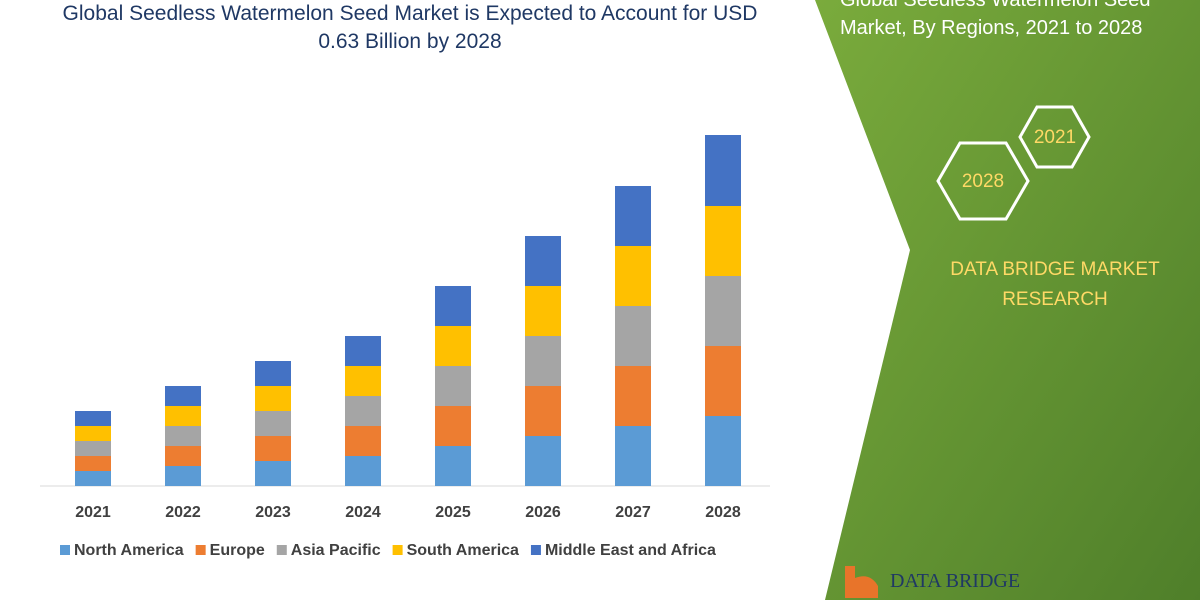 The image size is (1200, 600). I want to click on badge: 2021, so click(1055, 137).